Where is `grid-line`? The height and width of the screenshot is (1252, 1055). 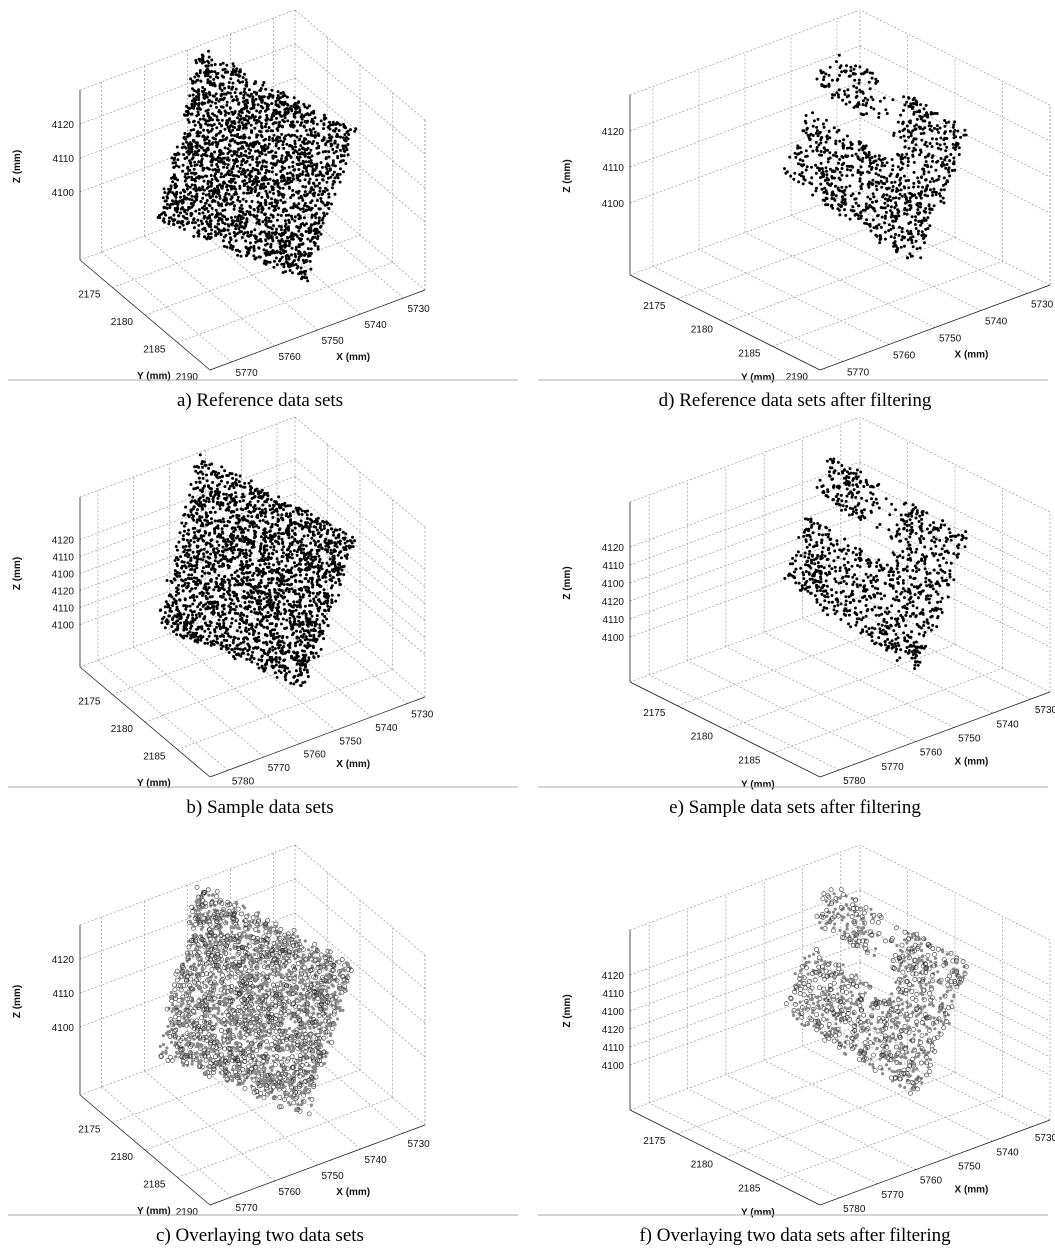
grid-line is located at coordinates (342, 648).